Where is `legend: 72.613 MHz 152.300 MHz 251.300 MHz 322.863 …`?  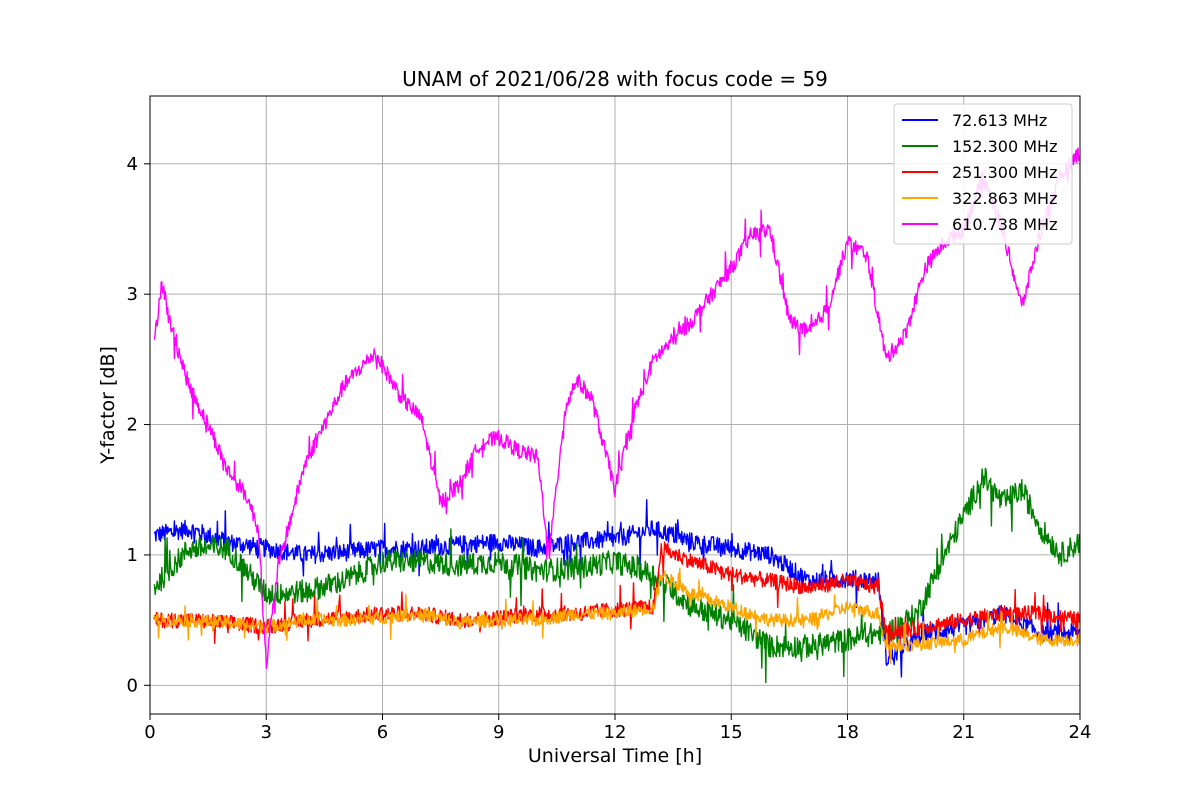 legend: 72.613 MHz 152.300 MHz 251.300 MHz 322.863 … is located at coordinates (983, 174).